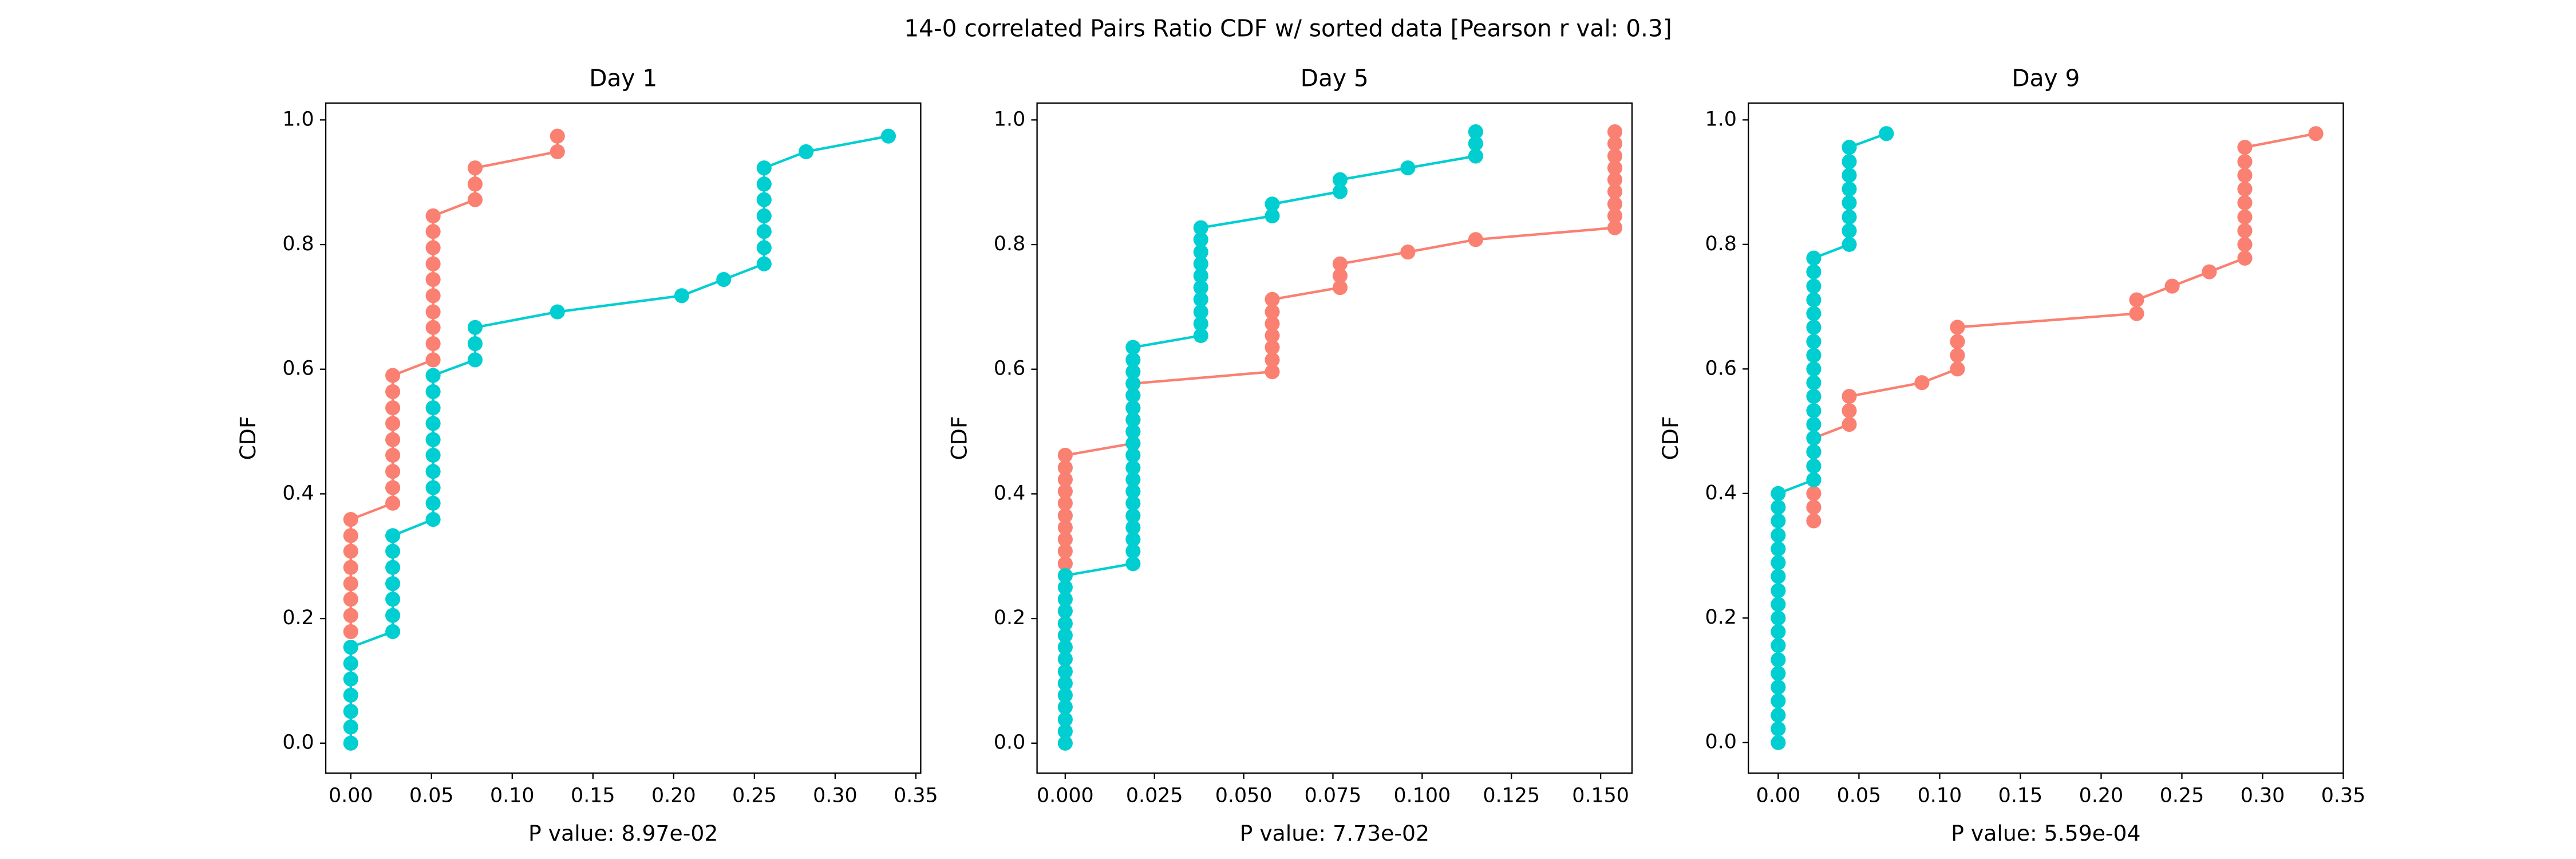  Describe the element at coordinates (431, 796) in the screenshot. I see `x-tick-label: 0.05` at that location.